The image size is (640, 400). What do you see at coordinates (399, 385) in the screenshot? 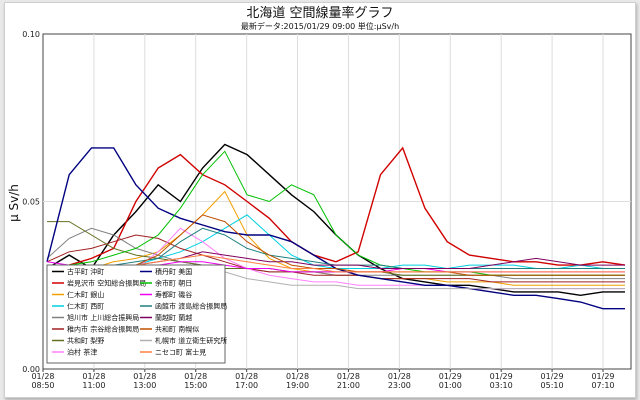
I see `x-tick-time: 23:00` at bounding box center [399, 385].